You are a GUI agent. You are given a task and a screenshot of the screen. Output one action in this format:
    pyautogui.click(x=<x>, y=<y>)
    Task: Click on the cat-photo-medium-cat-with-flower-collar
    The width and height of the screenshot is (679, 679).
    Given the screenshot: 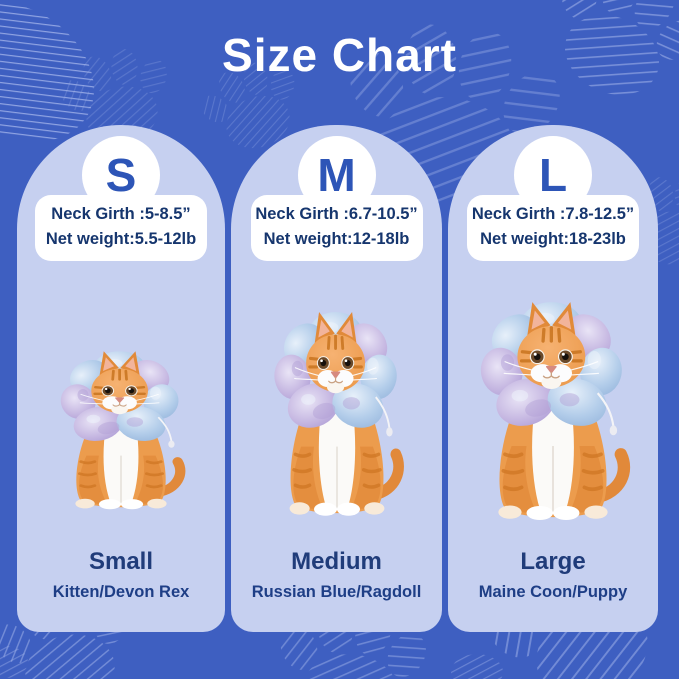 What is the action you would take?
    pyautogui.click(x=337, y=411)
    